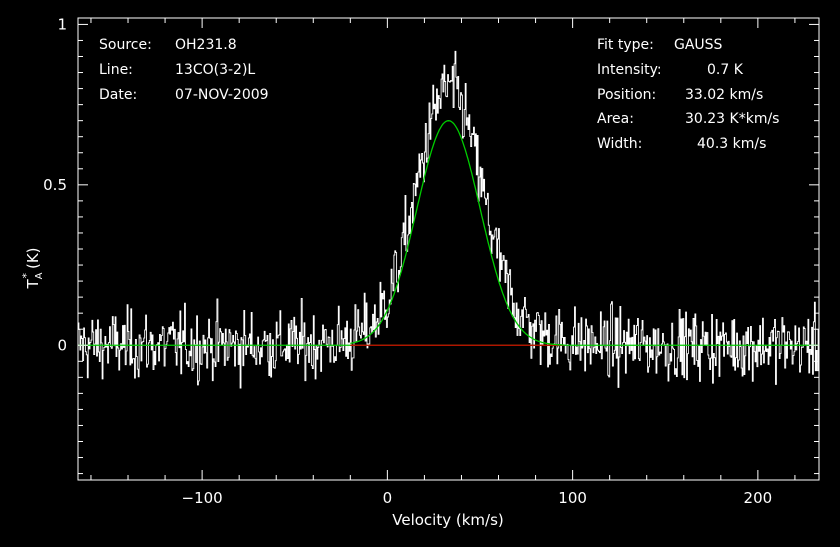  I want to click on y-axis-label-main: T, so click(33, 284).